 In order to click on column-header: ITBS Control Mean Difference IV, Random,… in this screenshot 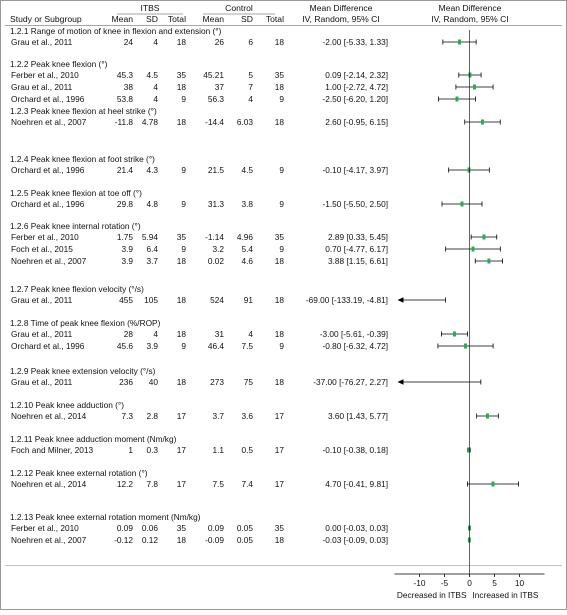, I will do `click(283, 14)`.